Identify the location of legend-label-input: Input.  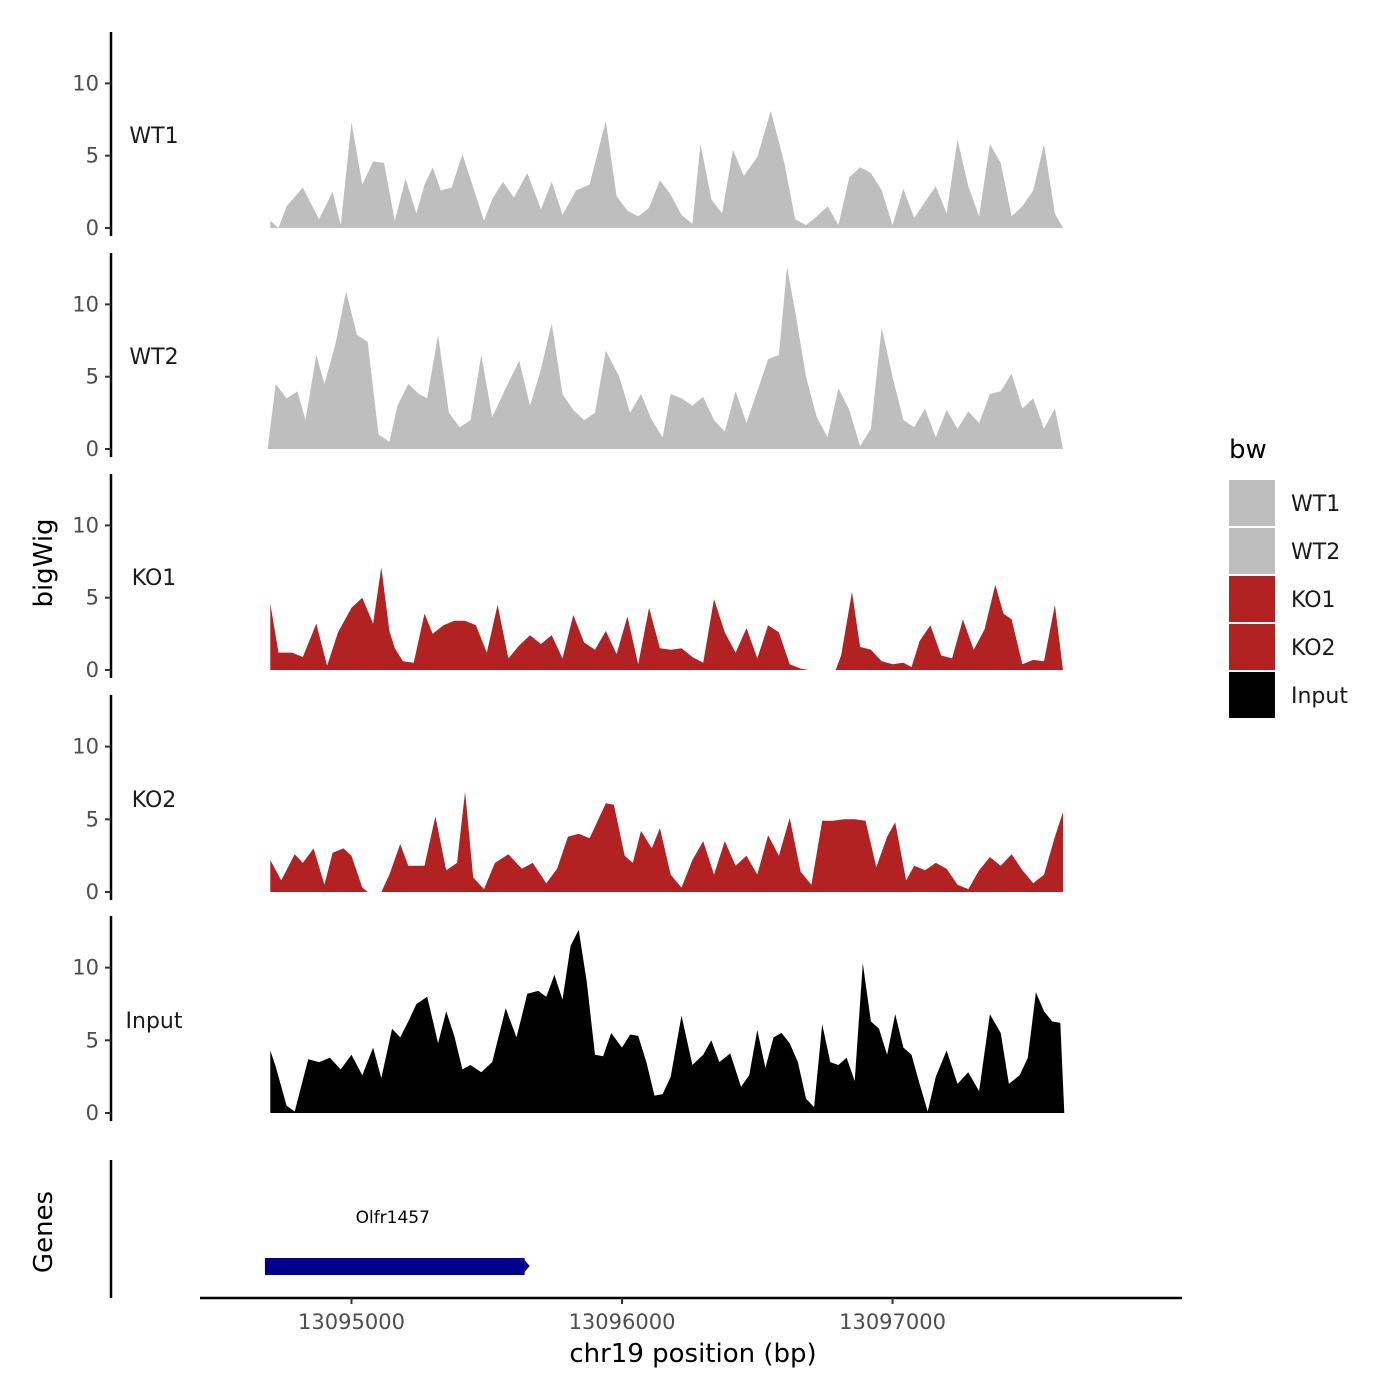
(1319, 696).